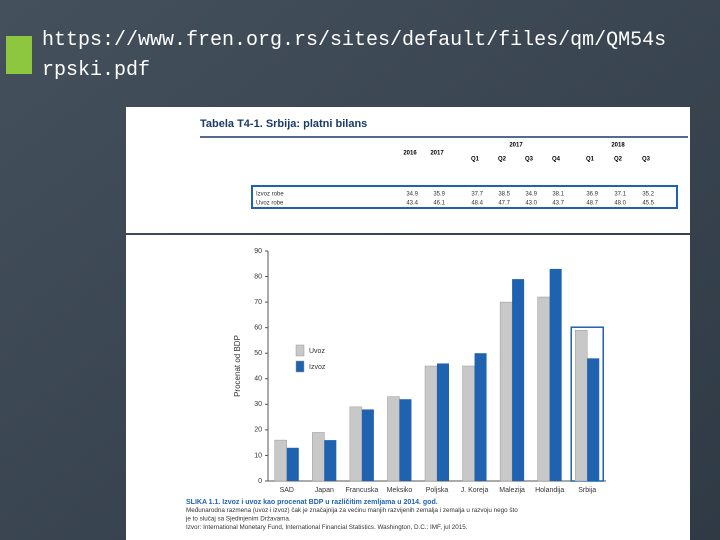  I want to click on table-cell: 37.7, so click(477, 195).